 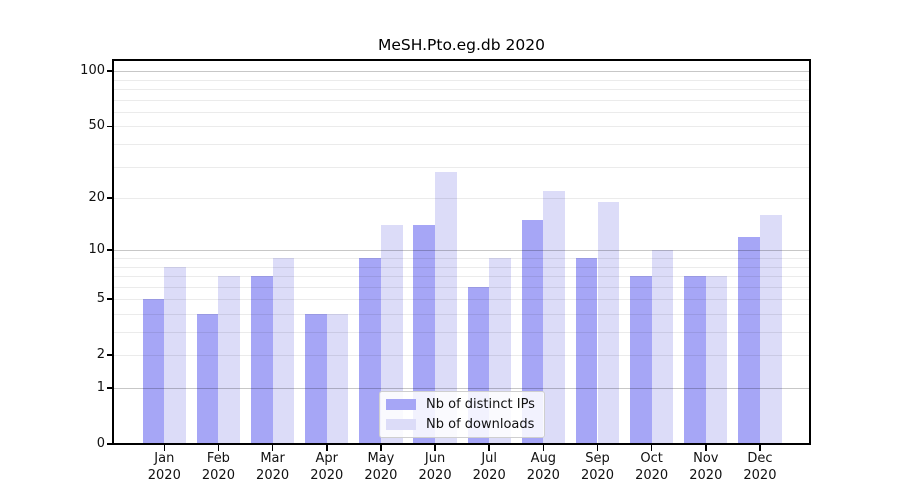 What do you see at coordinates (100, 443) in the screenshot?
I see `y-tick-label-0: 0` at bounding box center [100, 443].